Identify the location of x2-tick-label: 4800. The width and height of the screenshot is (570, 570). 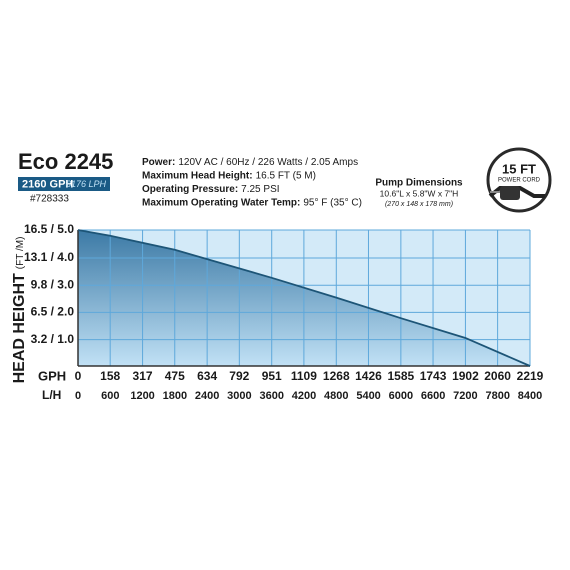
(336, 396).